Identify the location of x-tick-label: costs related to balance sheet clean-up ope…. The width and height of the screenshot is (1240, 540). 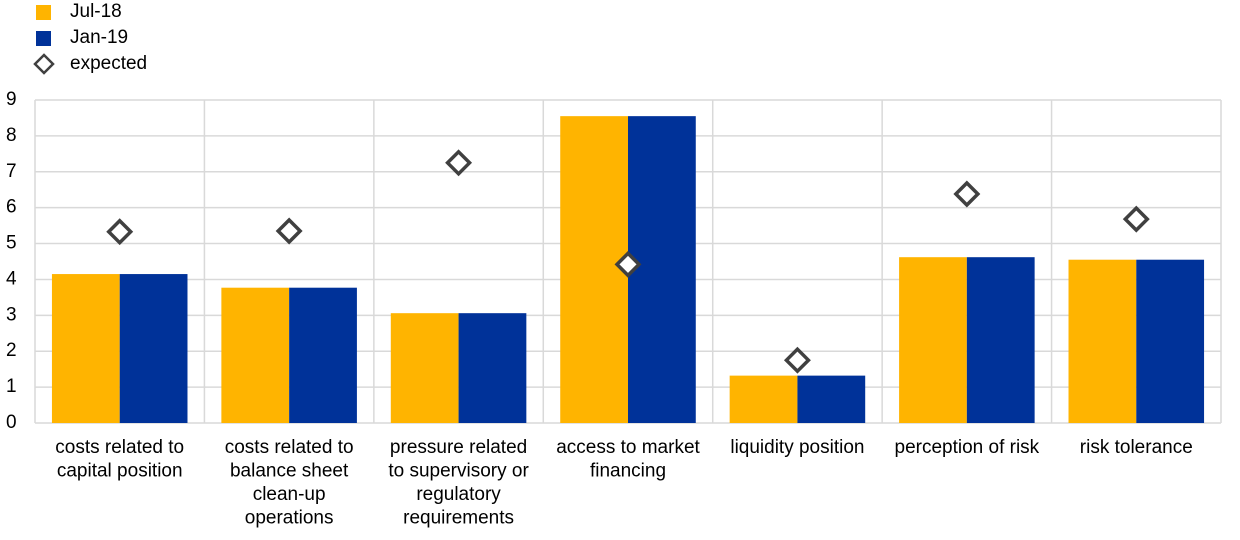
(289, 483).